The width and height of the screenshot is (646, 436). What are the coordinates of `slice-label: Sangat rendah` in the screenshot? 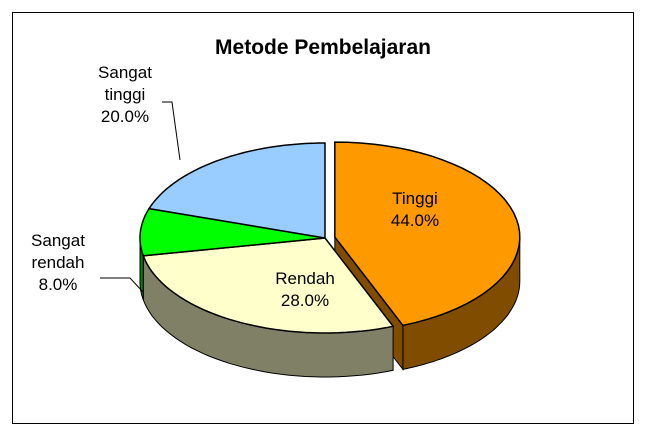 It's located at (58, 251).